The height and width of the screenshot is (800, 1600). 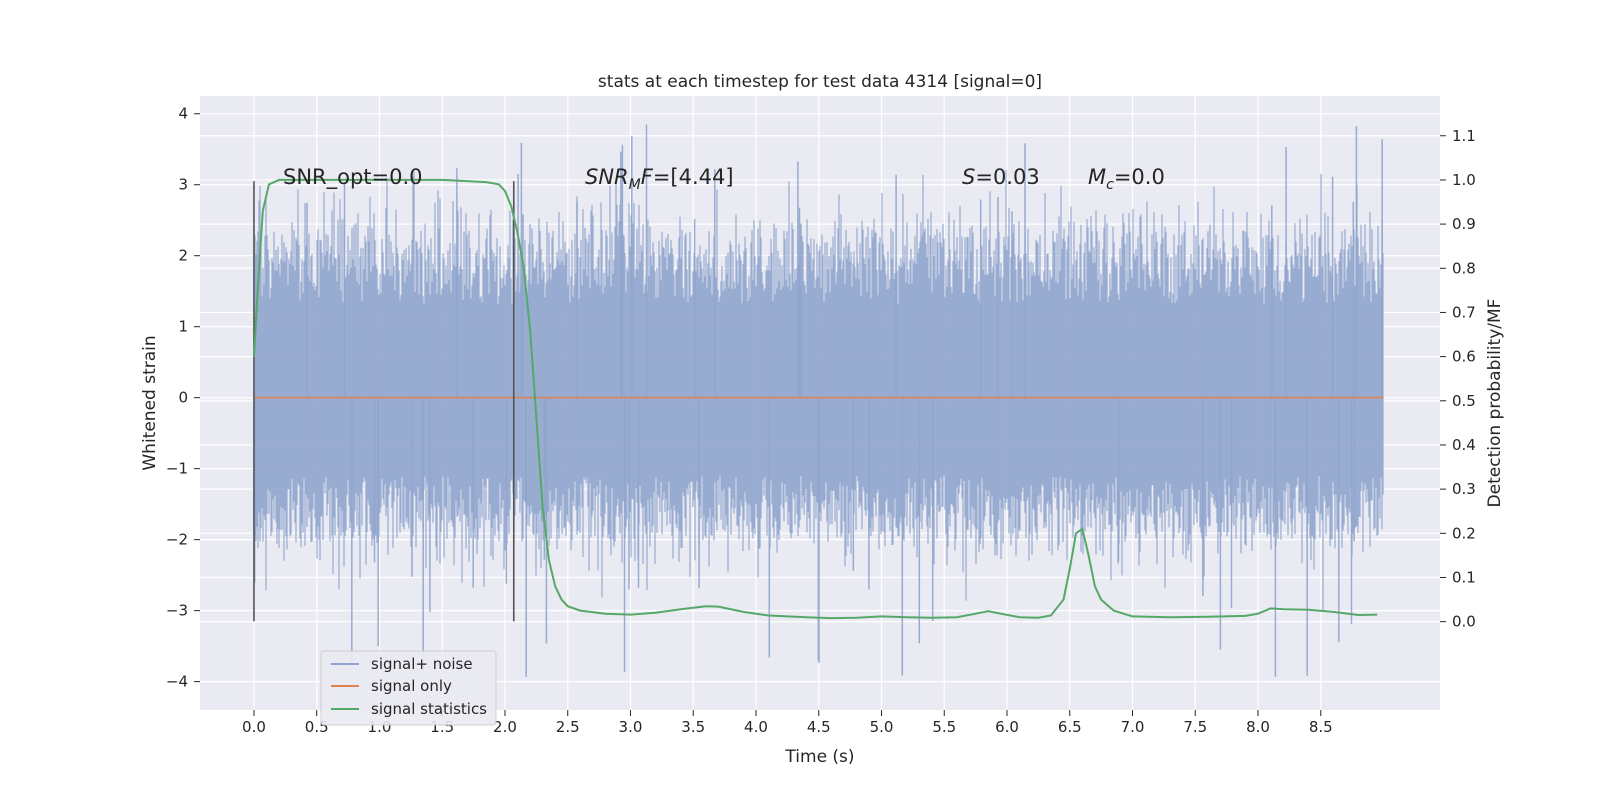 I want to click on vertical-markers, so click(x=384, y=401).